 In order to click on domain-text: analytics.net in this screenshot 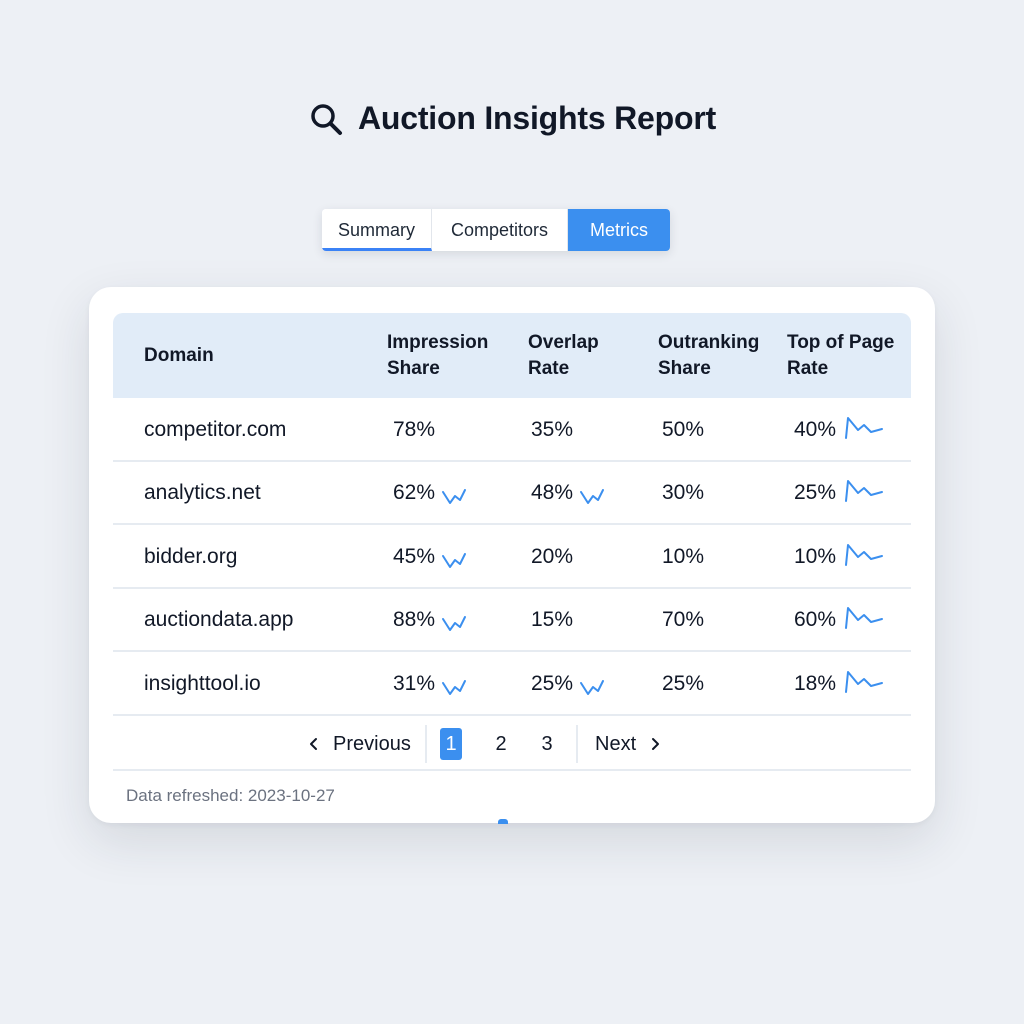, I will do `click(202, 493)`.